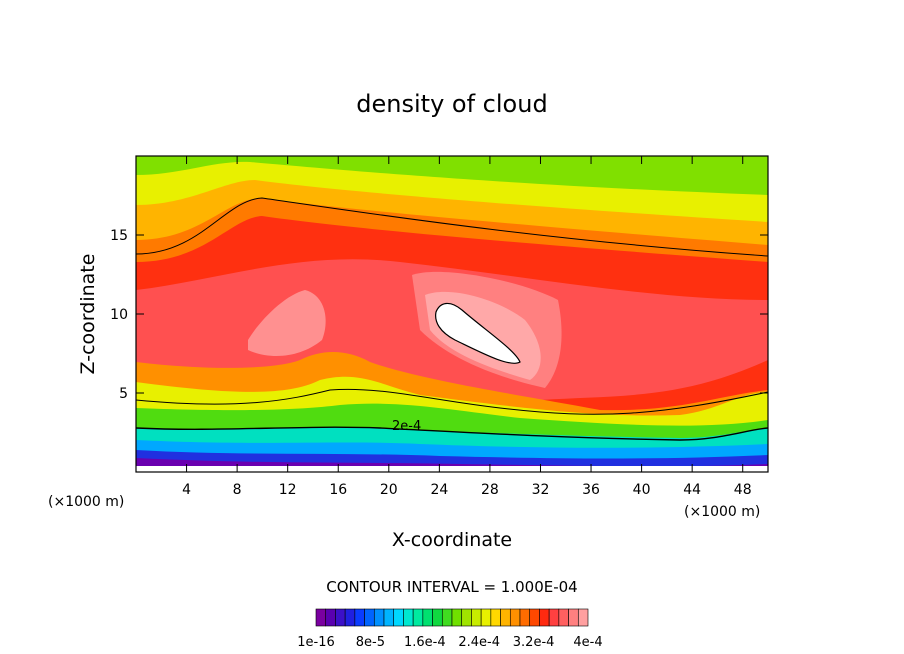 The image size is (904, 654). Describe the element at coordinates (452, 469) in the screenshot. I see `field-bottom-white` at that location.